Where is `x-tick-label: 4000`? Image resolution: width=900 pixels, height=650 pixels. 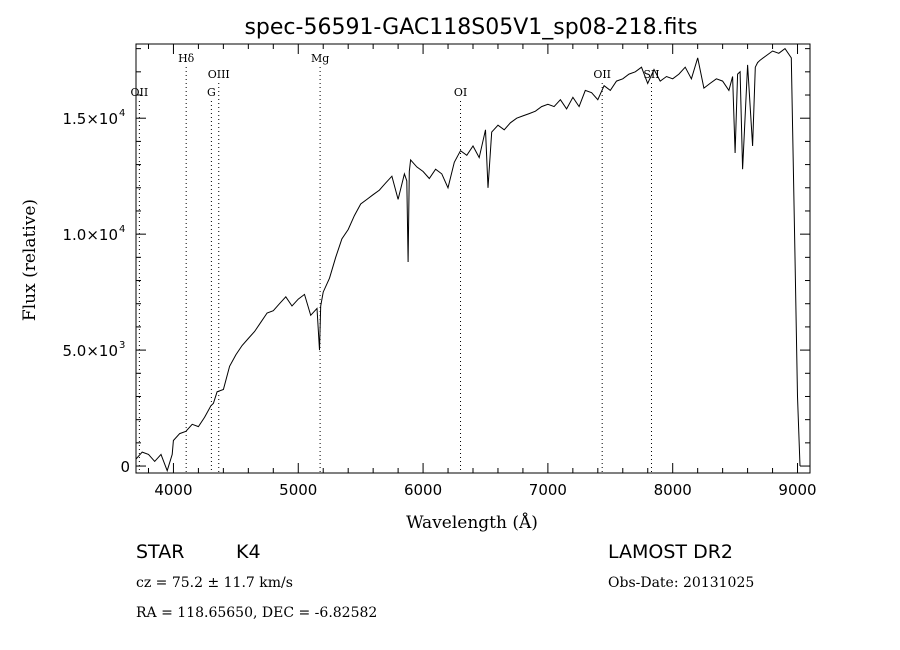 x-tick-label: 4000 is located at coordinates (173, 490).